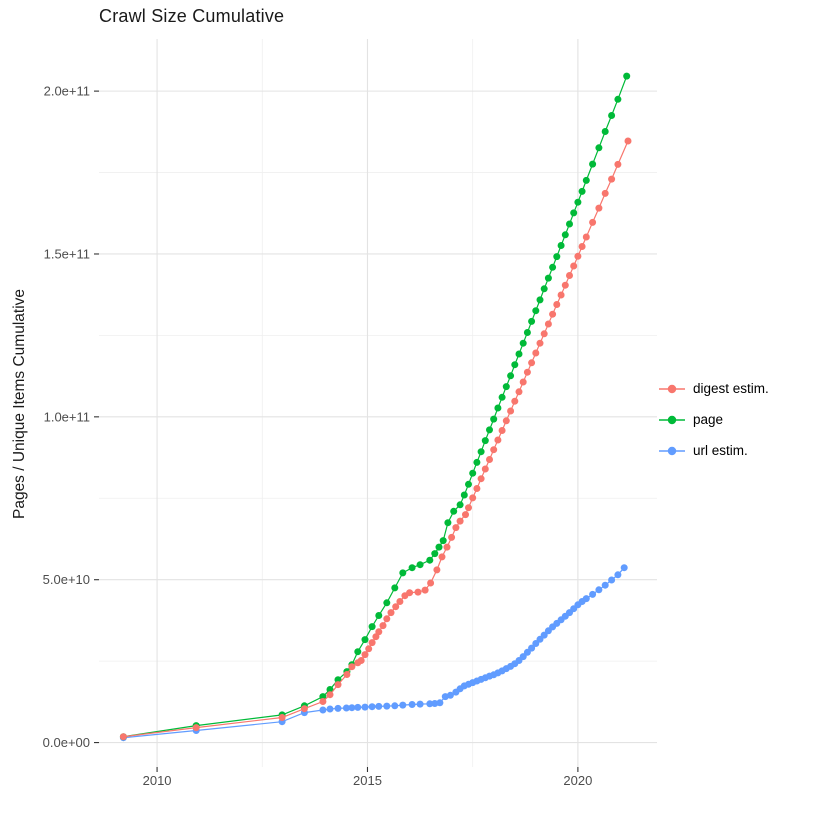 This screenshot has height=827, width=826. Describe the element at coordinates (67, 253) in the screenshot. I see `y-tick-label: 1.5e+11` at that location.